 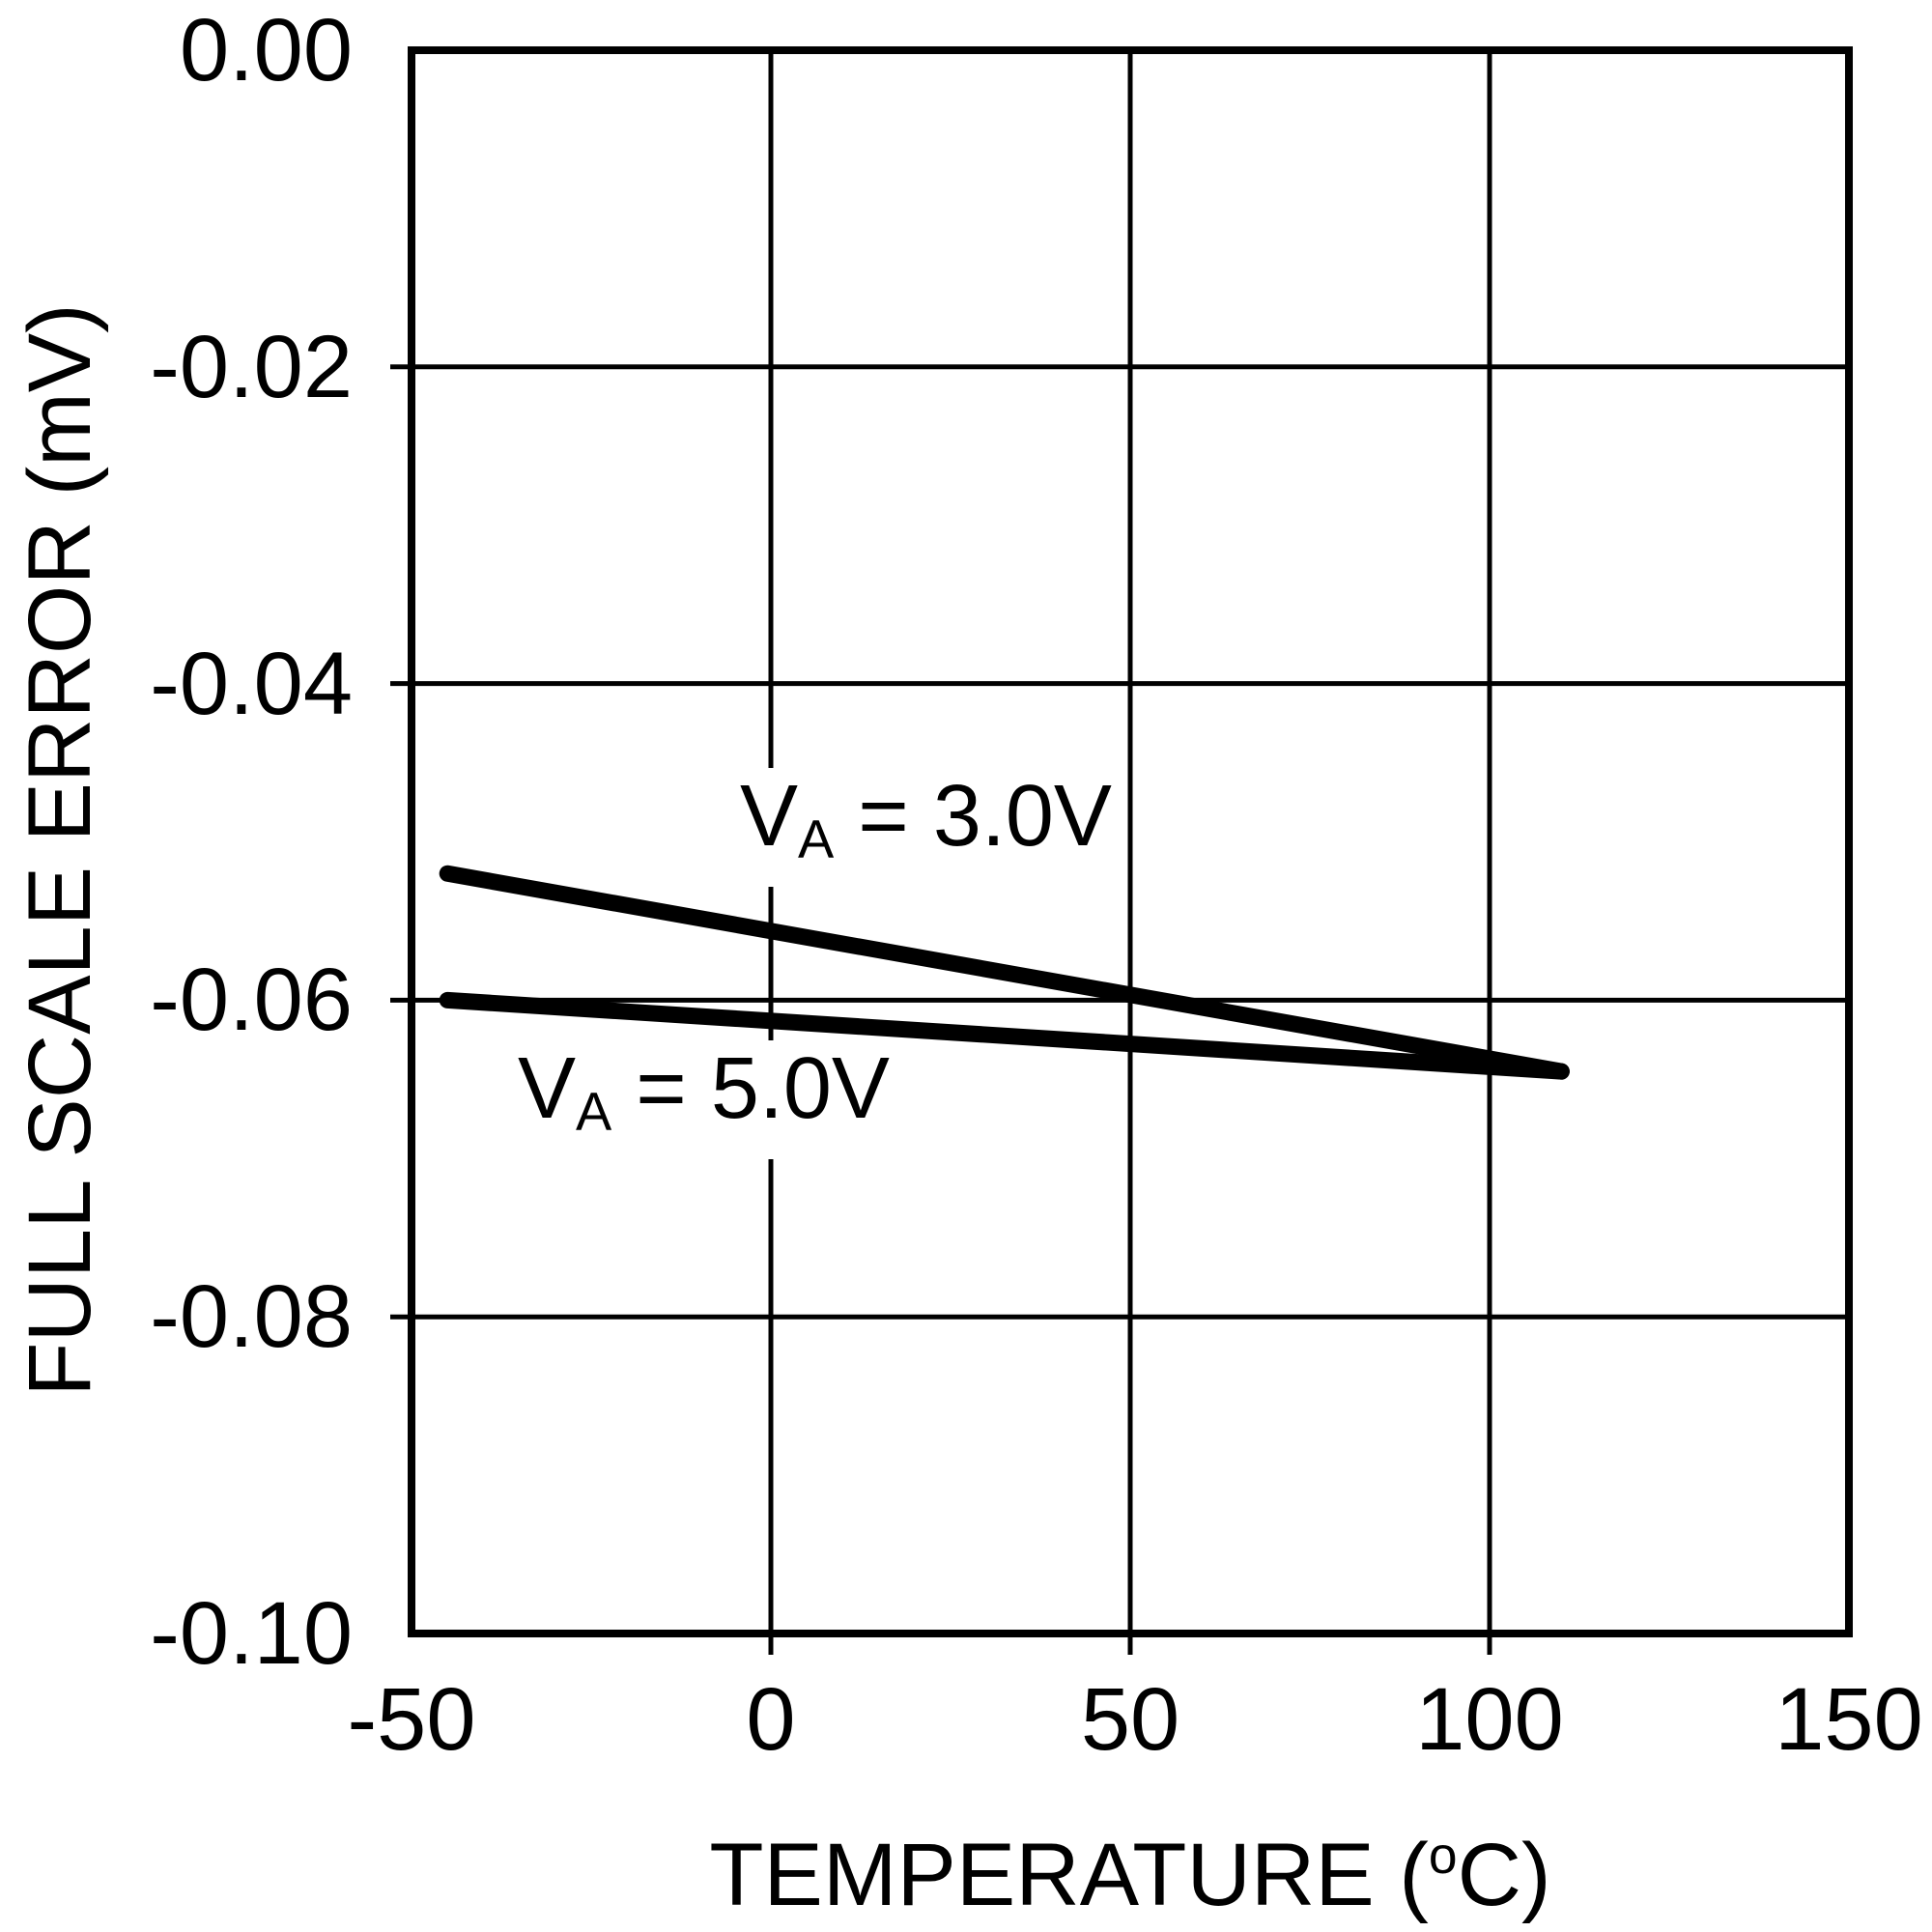 What do you see at coordinates (60, 850) in the screenshot?
I see `y-axis-title: FULL SCALE ERROR (mV)` at bounding box center [60, 850].